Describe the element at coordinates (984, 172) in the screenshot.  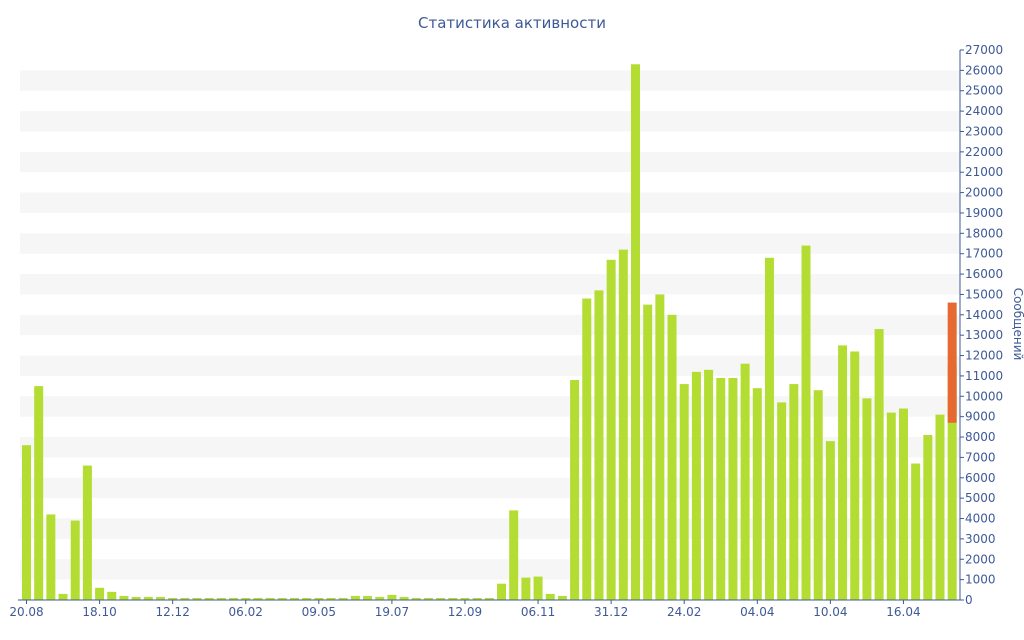
I see `y-tick-label: 21000` at that location.